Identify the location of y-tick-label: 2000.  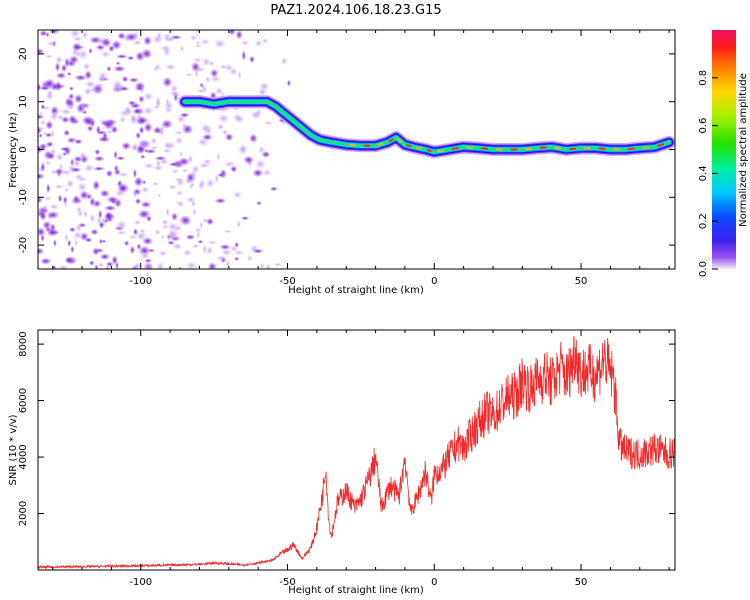
(23, 513).